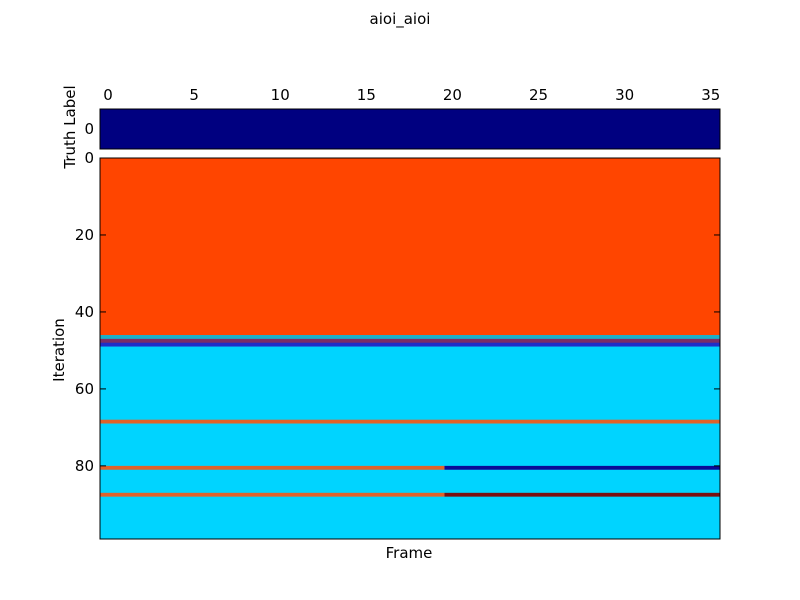 This screenshot has height=600, width=800. What do you see at coordinates (89, 158) in the screenshot?
I see `main-y-tick-label: 0` at bounding box center [89, 158].